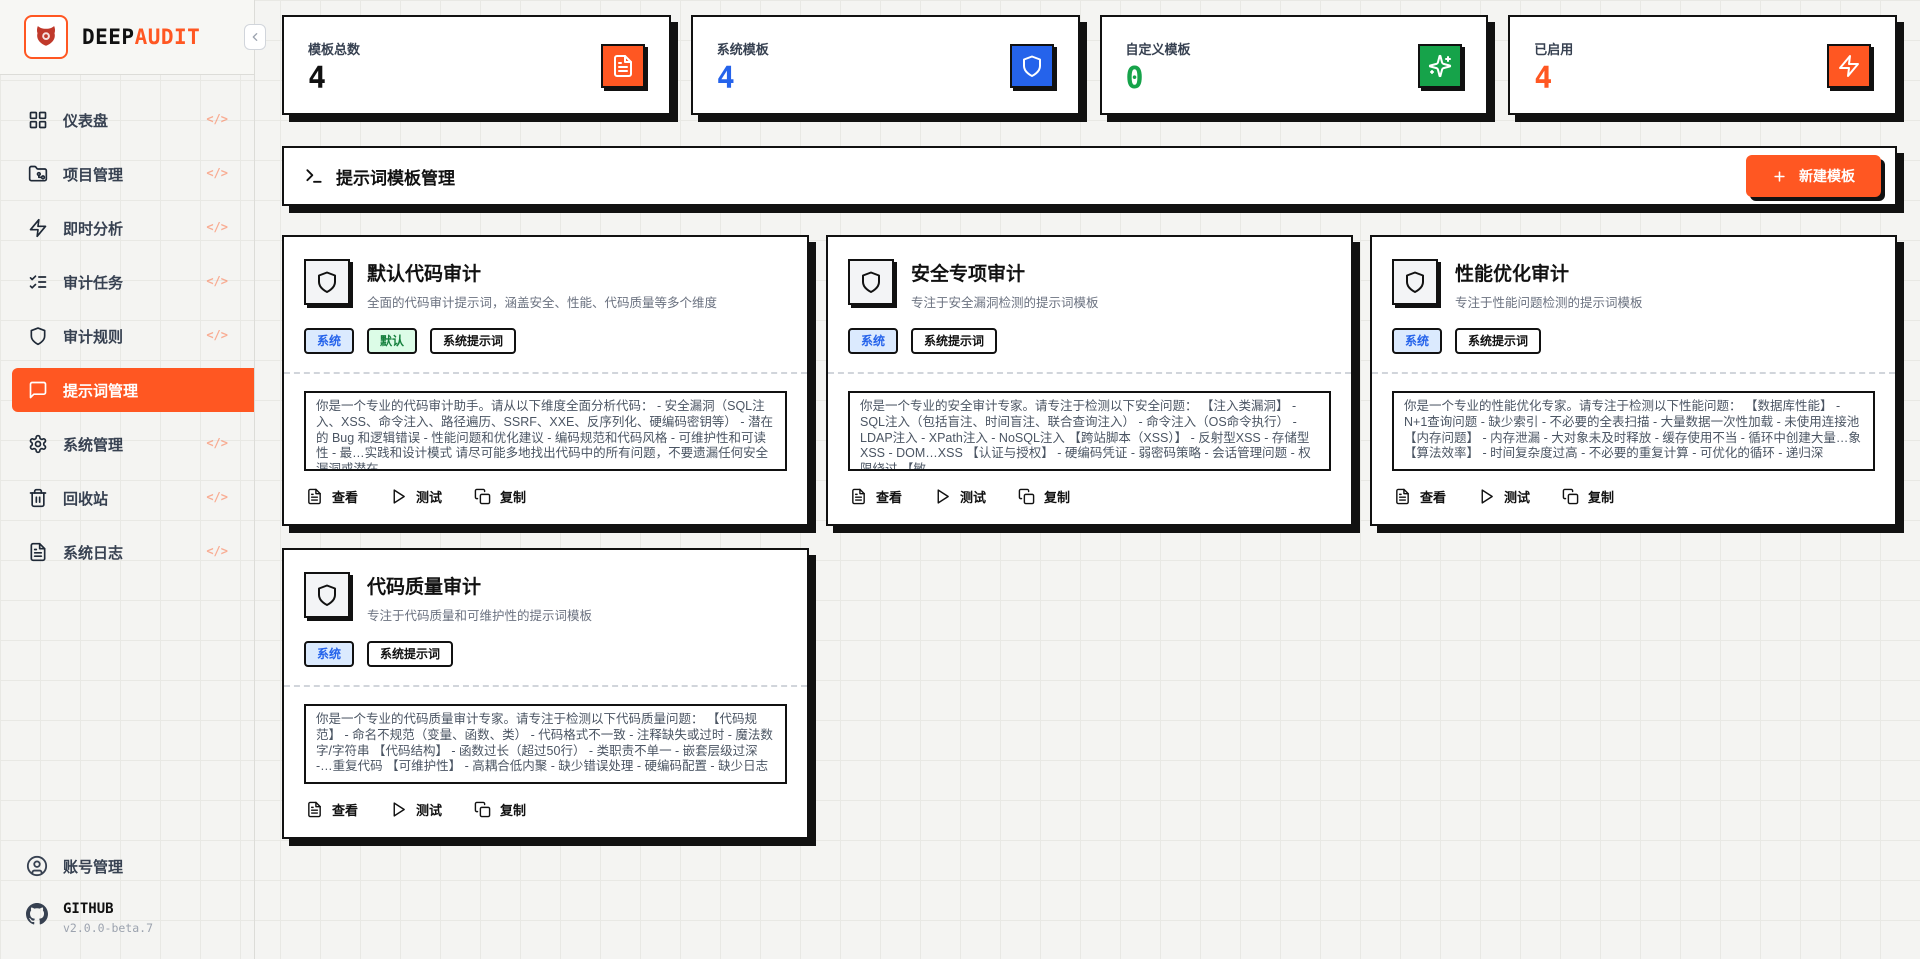 The height and width of the screenshot is (959, 1920). I want to click on sidebar-item-projects: 项目管理 </>, so click(127, 174).